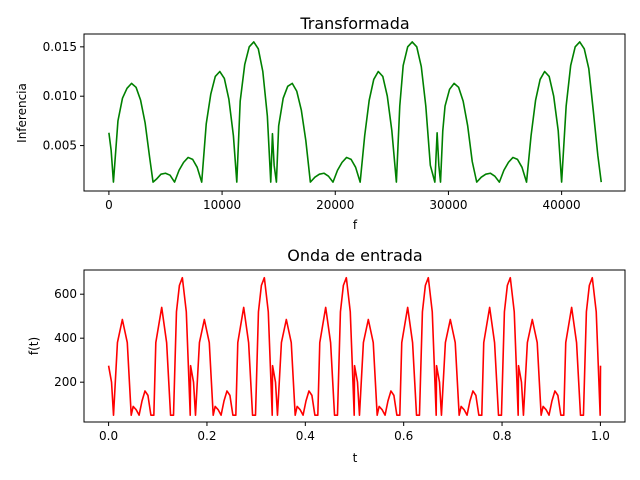 The image size is (640, 480). What do you see at coordinates (65, 294) in the screenshot?
I see `bottom-y-tick-label: 600` at bounding box center [65, 294].